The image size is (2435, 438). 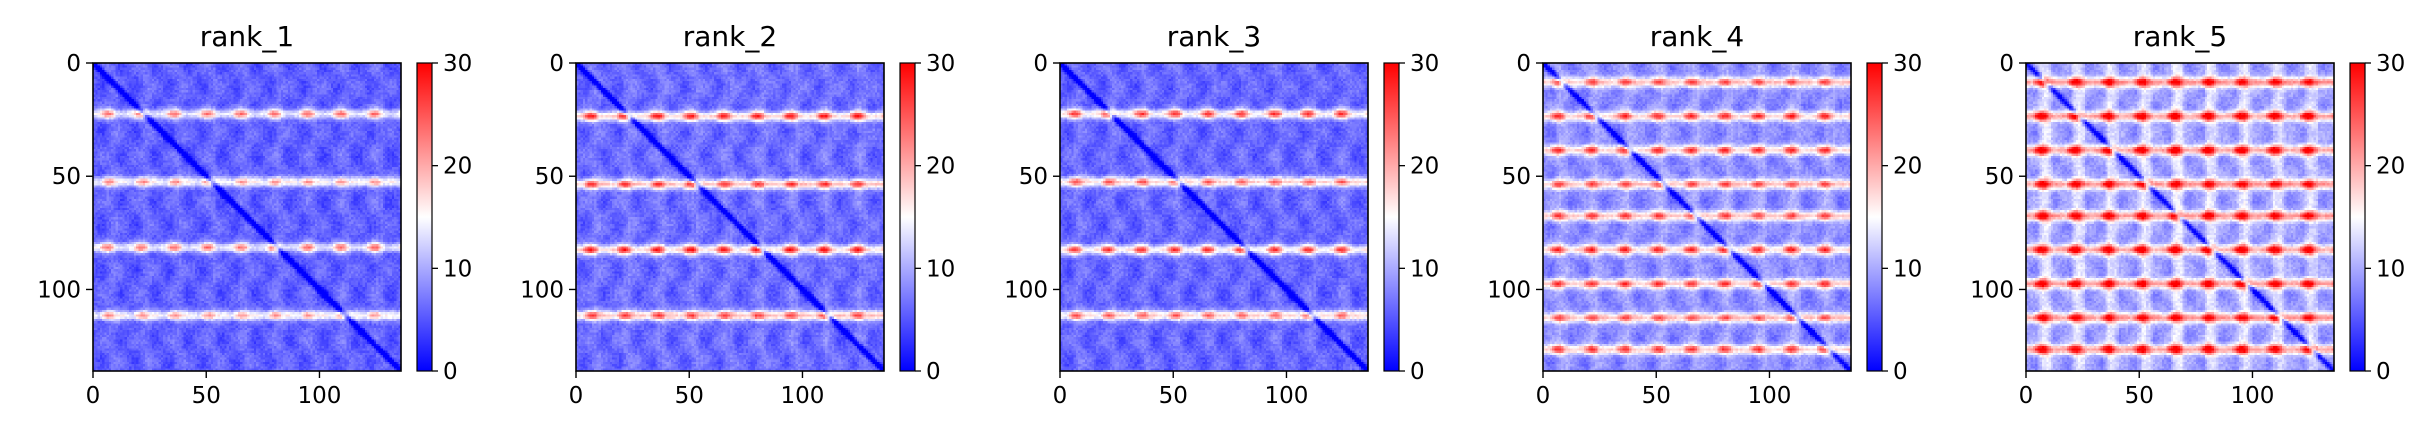 I want to click on panel-title: rank_1, so click(x=247, y=36).